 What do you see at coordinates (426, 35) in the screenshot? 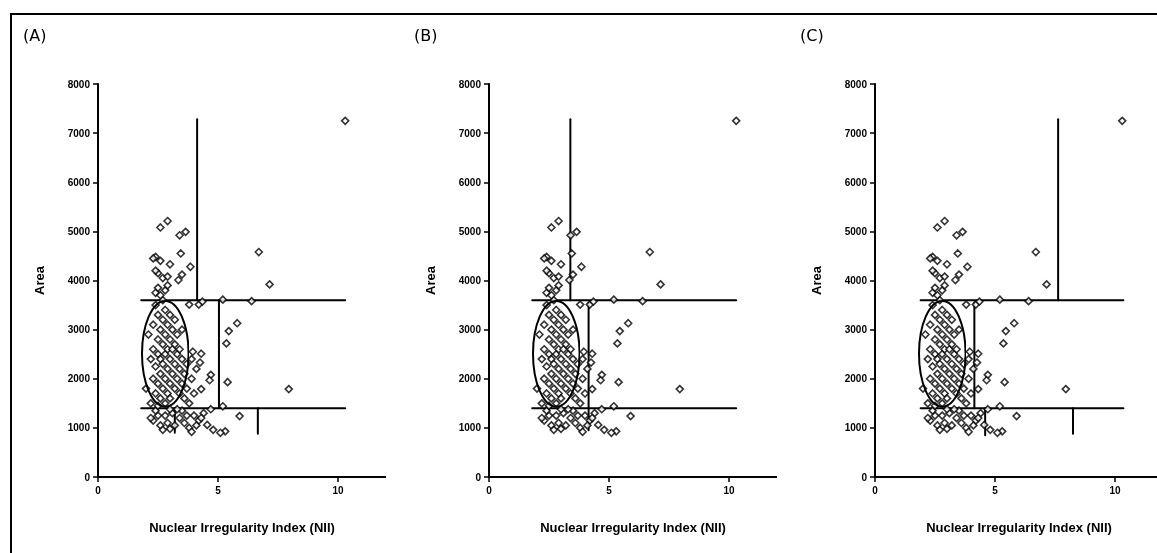
I see `chart-title: (B)` at bounding box center [426, 35].